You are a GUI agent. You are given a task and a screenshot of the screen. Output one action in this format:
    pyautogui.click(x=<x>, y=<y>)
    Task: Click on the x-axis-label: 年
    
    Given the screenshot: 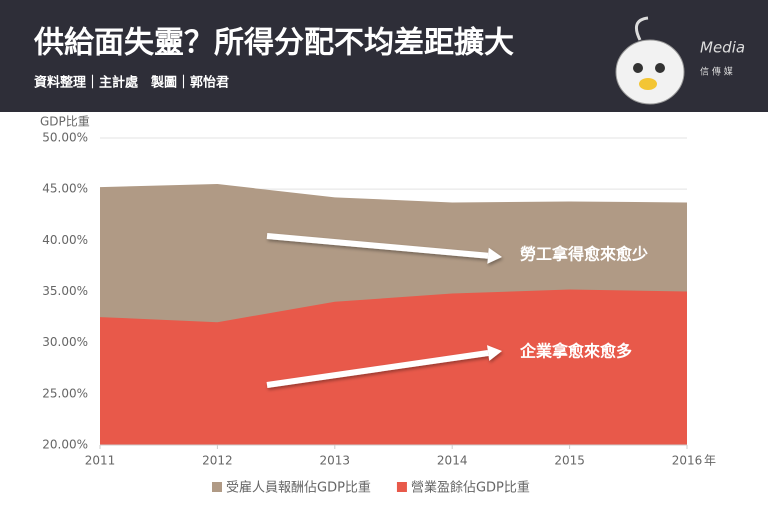 What is the action you would take?
    pyautogui.click(x=710, y=461)
    